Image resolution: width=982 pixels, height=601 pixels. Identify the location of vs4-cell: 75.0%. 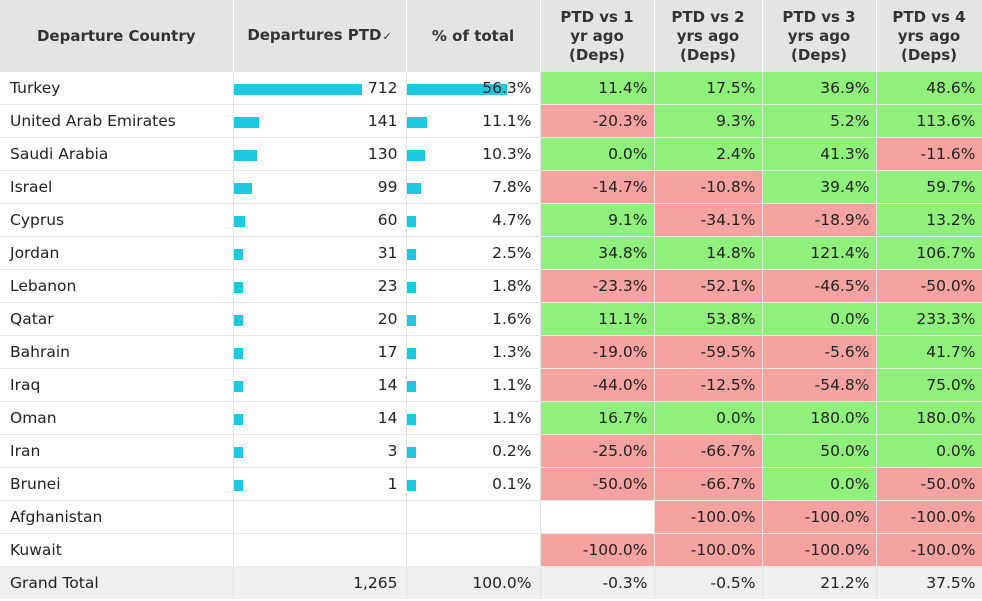
(929, 385).